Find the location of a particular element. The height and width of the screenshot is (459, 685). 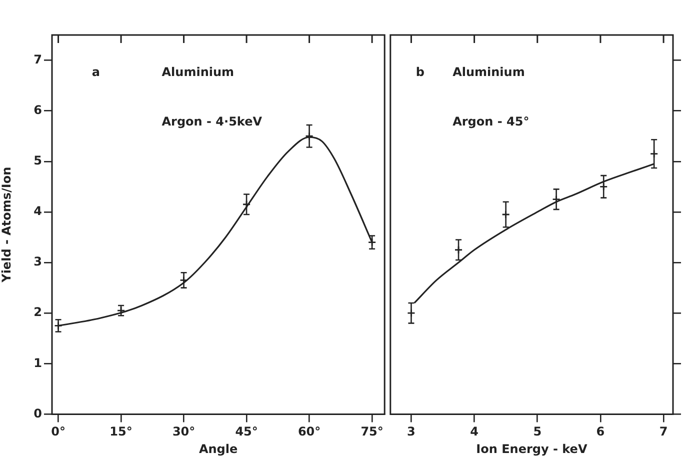

y-tick-label: 3 is located at coordinates (38, 261).